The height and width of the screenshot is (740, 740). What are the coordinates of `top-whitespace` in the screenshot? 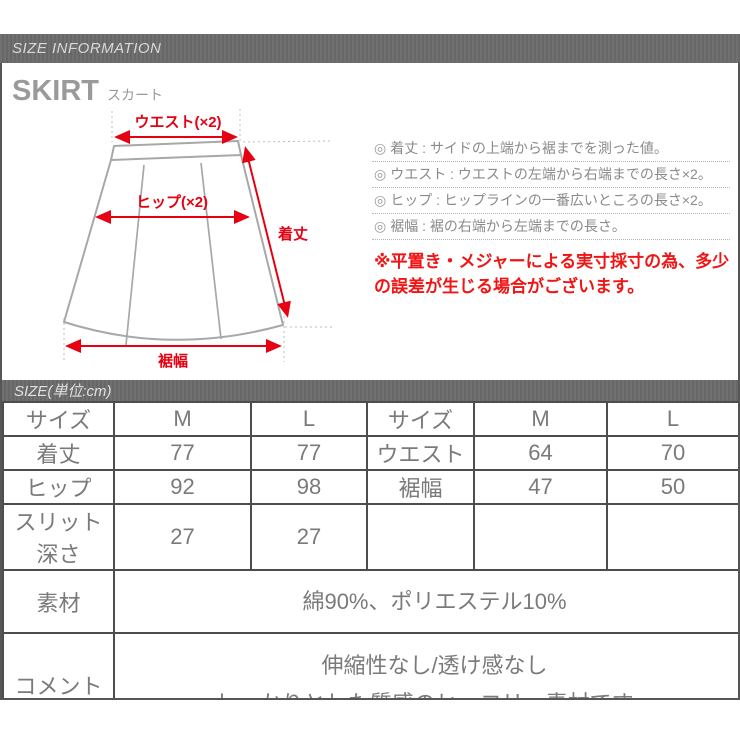 It's located at (370, 17).